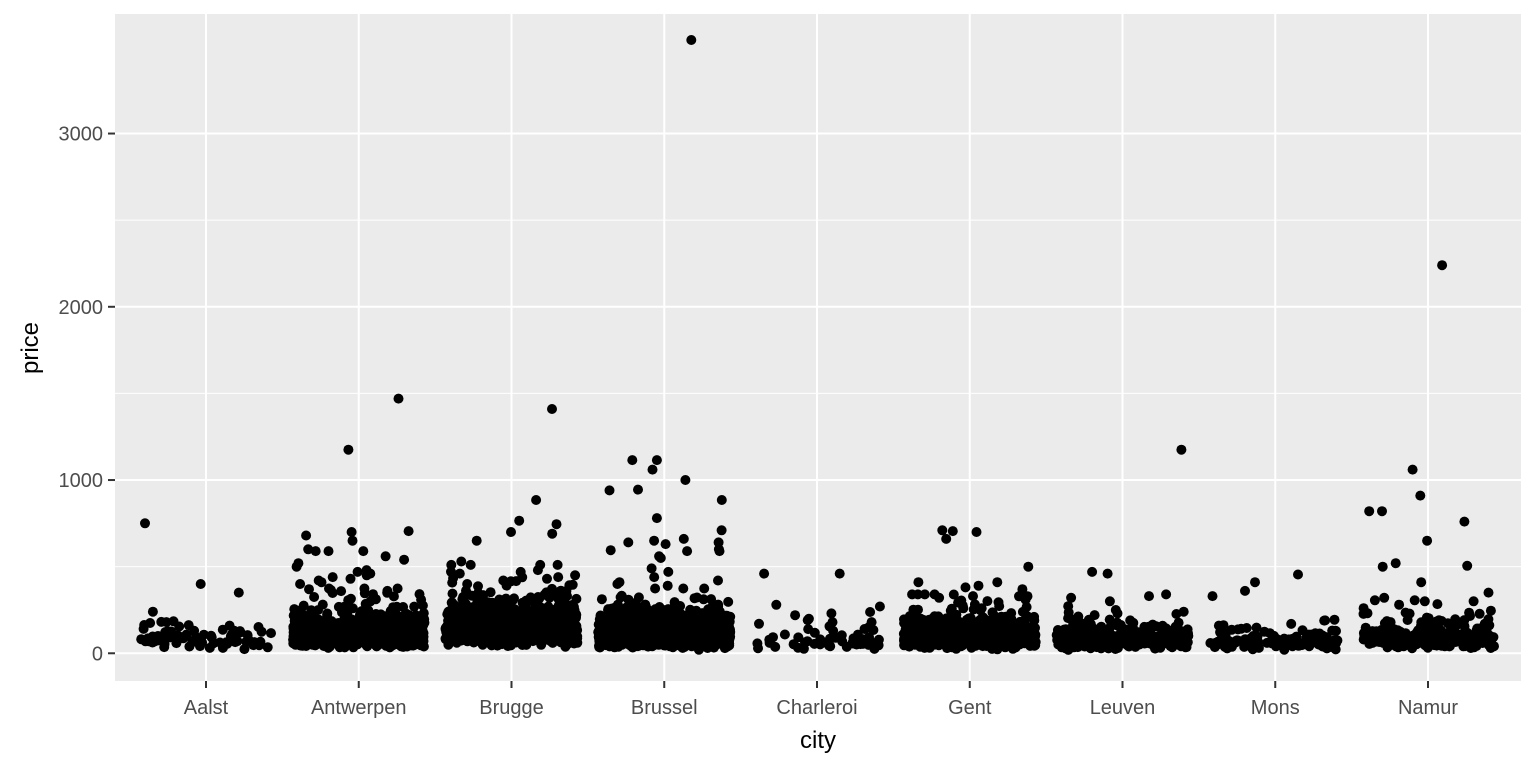 The width and height of the screenshot is (1536, 768). Describe the element at coordinates (359, 708) in the screenshot. I see `x-tick-label: Antwerpen` at that location.